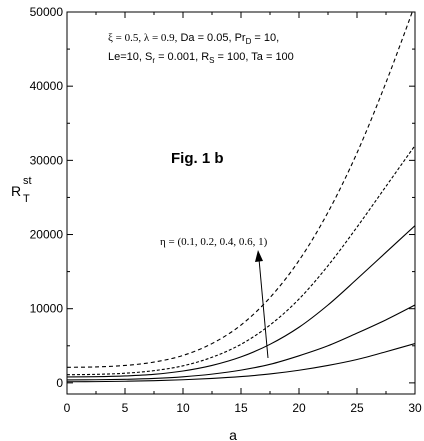 Image resolution: width=424 pixels, height=441 pixels. Describe the element at coordinates (201, 58) in the screenshot. I see `params-line-2: Le=10, Sr = 0.001, RS = 100, Ta = 100` at that location.